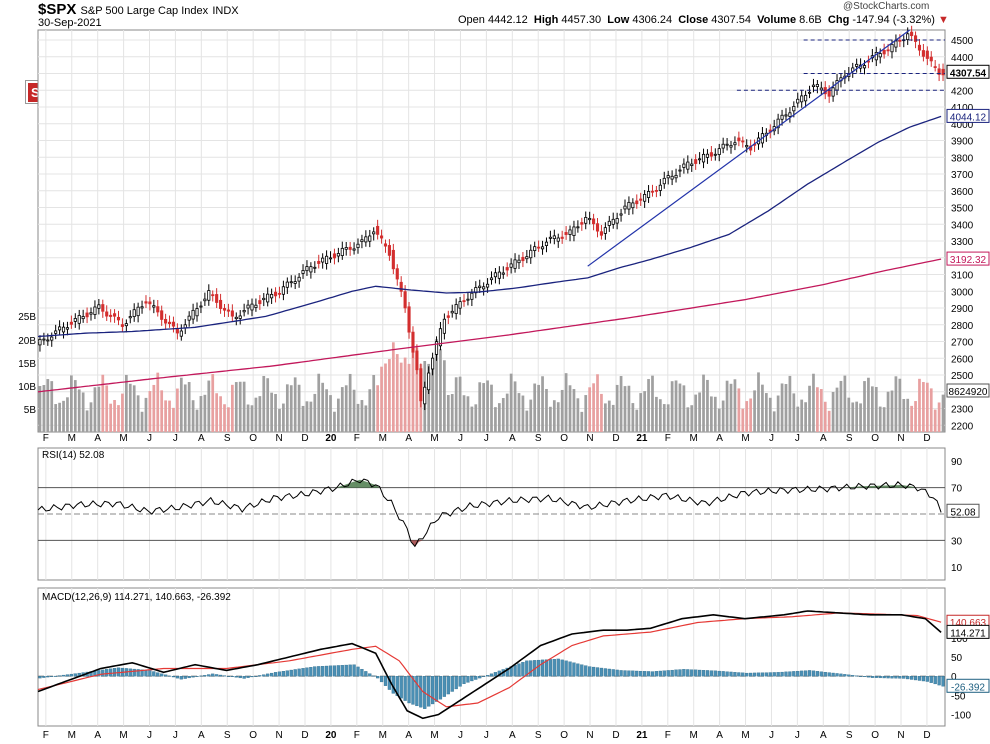 The image size is (990, 744). I want to click on ma200-tag: 3192.32, so click(968, 260).